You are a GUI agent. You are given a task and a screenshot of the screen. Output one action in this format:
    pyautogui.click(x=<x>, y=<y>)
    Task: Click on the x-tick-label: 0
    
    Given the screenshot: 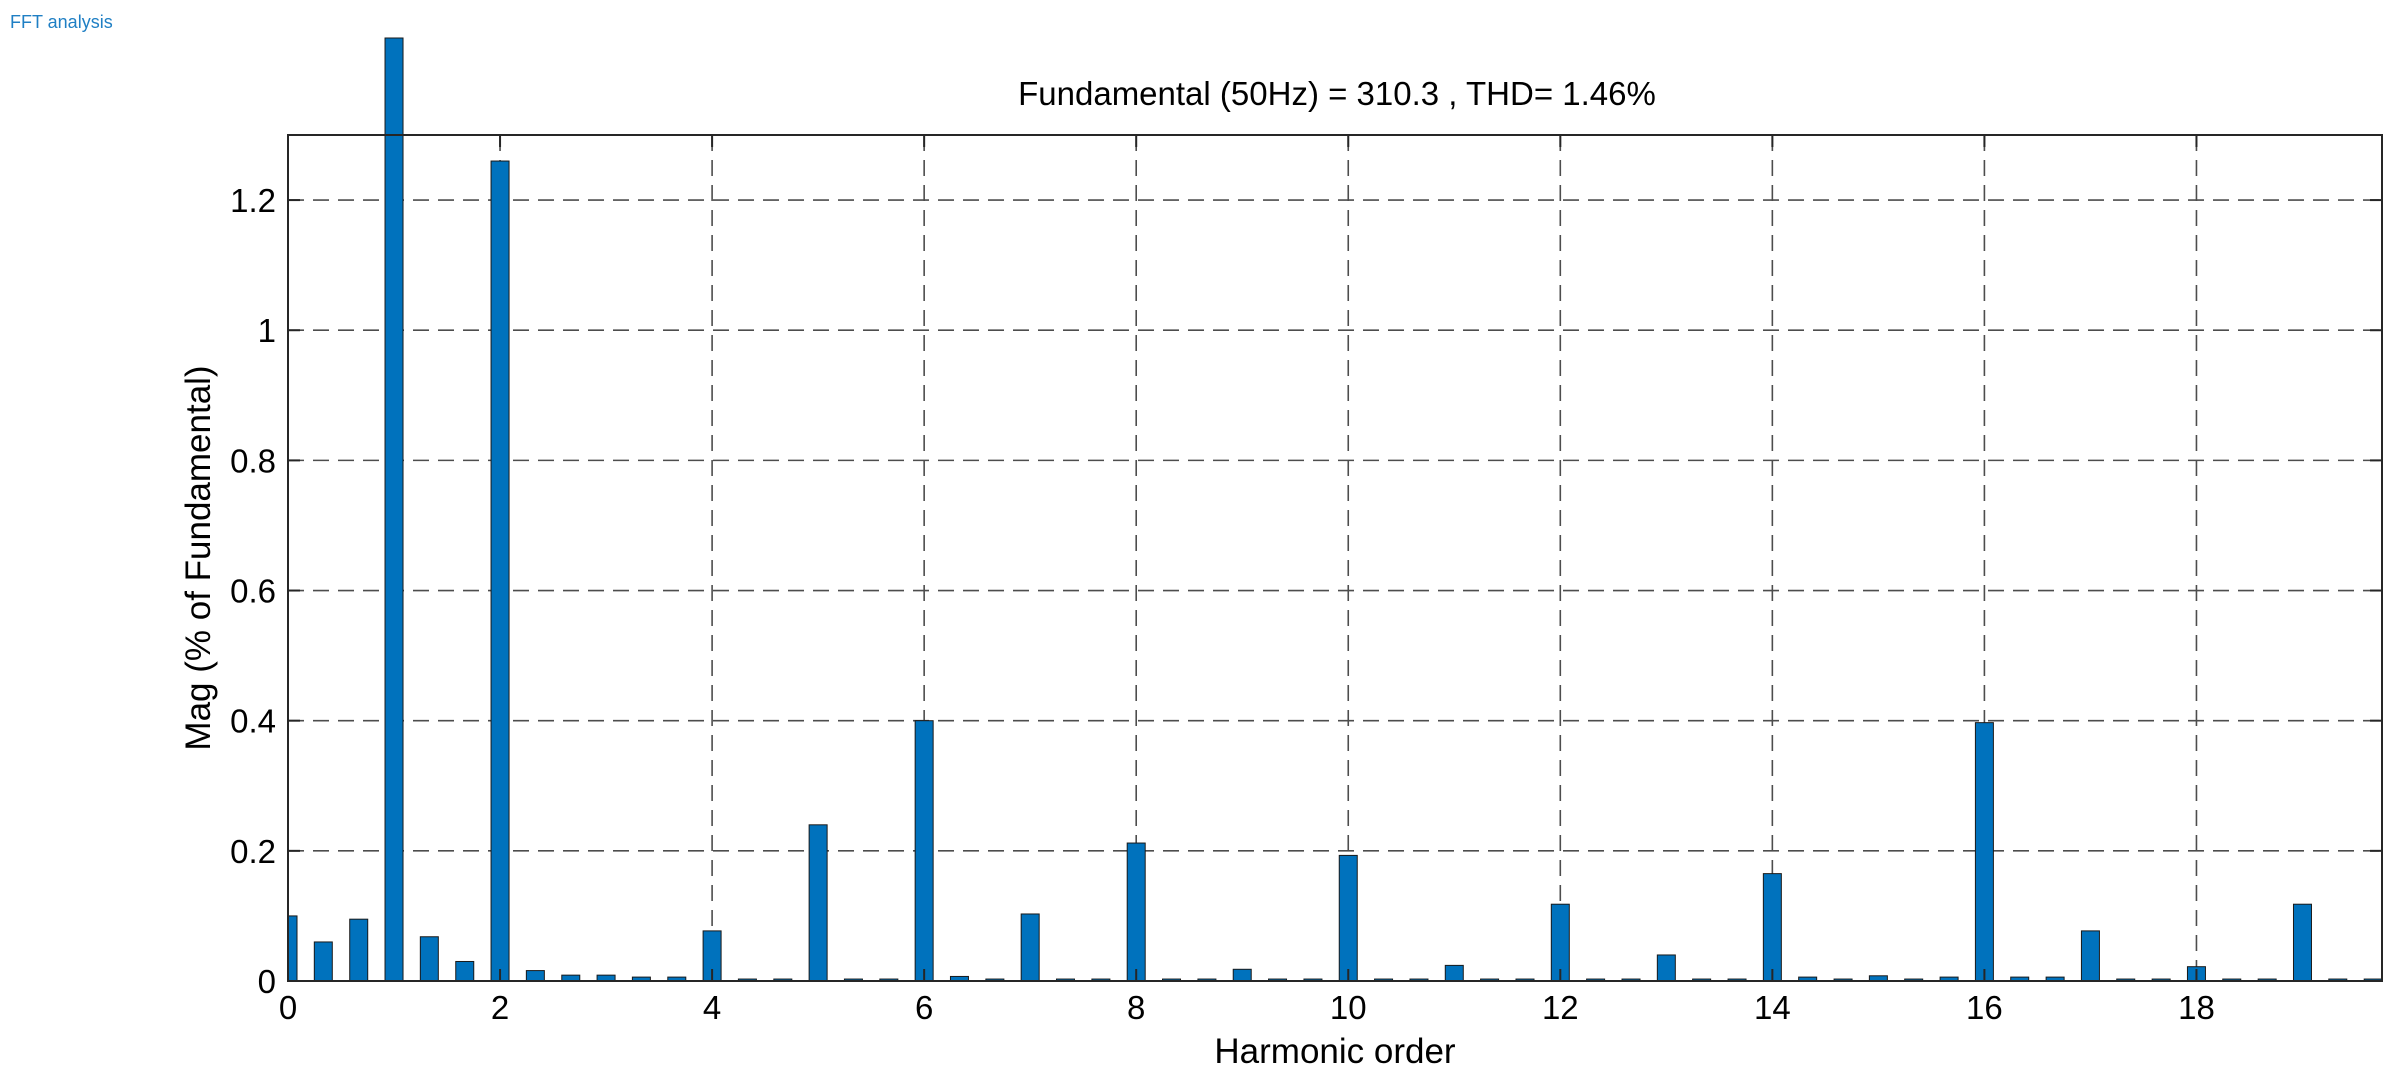 What is the action you would take?
    pyautogui.click(x=288, y=1007)
    